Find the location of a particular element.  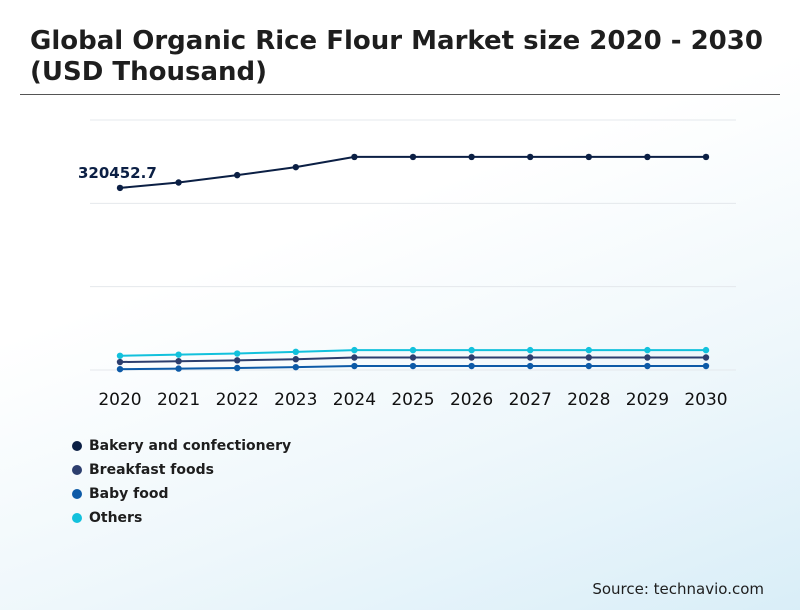

legend-label: Breakfast foods is located at coordinates (151, 470).